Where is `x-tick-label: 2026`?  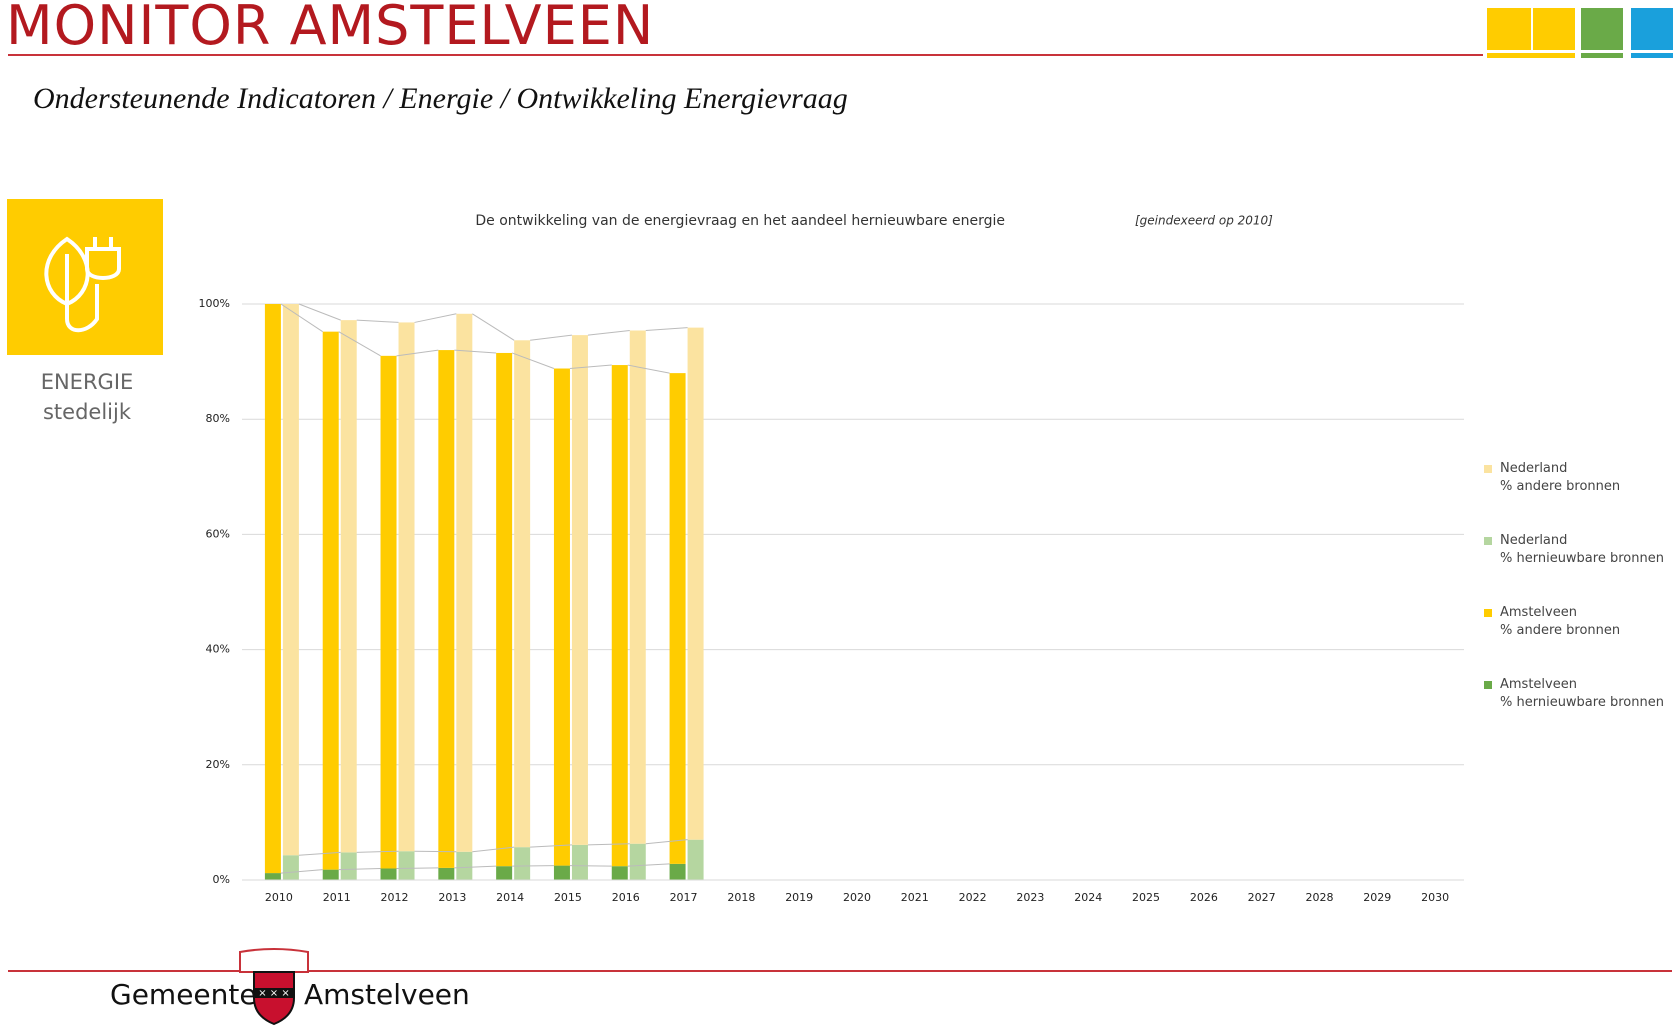 x-tick-label: 2026 is located at coordinates (1204, 897).